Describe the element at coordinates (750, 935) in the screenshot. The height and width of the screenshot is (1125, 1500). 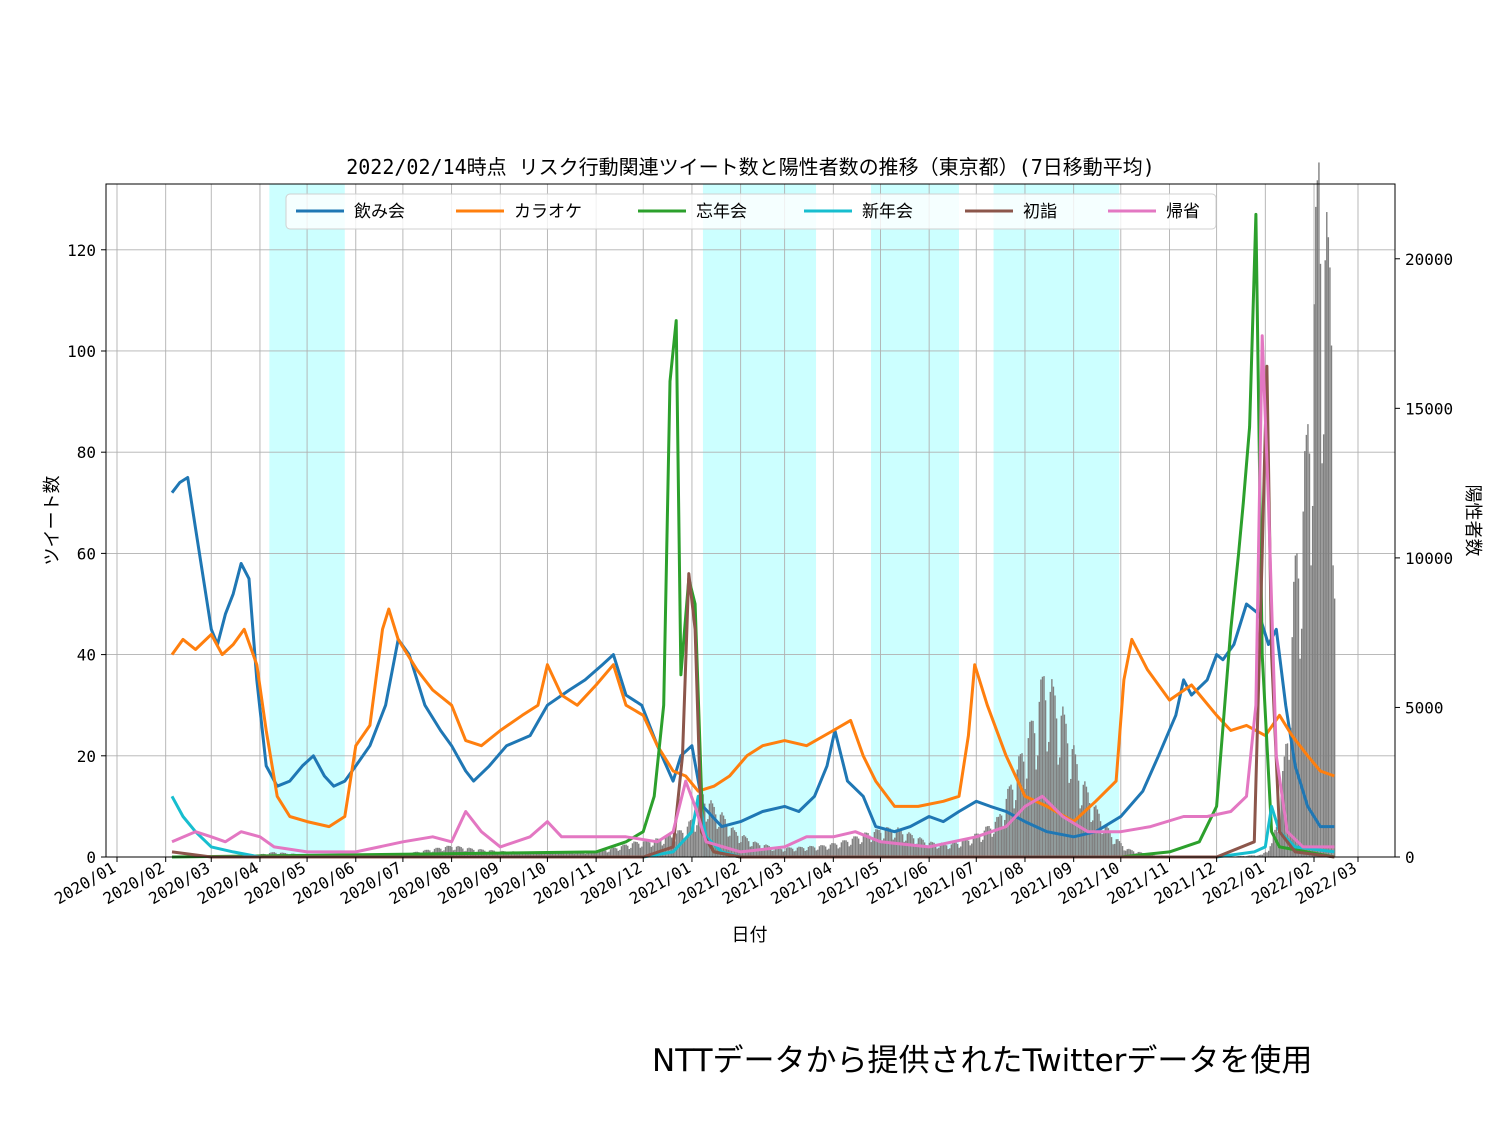
I see `x-axis-label: 日付` at that location.